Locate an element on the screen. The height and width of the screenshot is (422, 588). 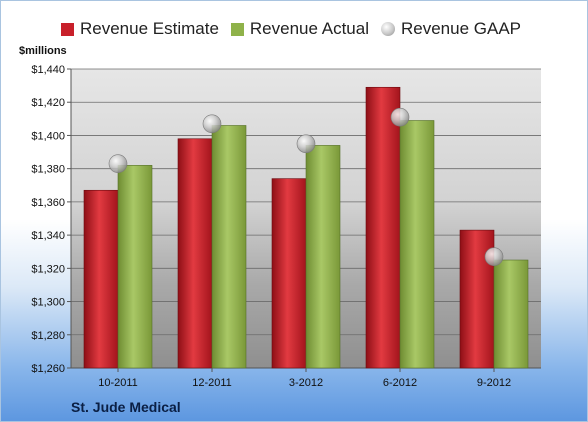
x-tick-label: 9-2012 is located at coordinates (494, 383).